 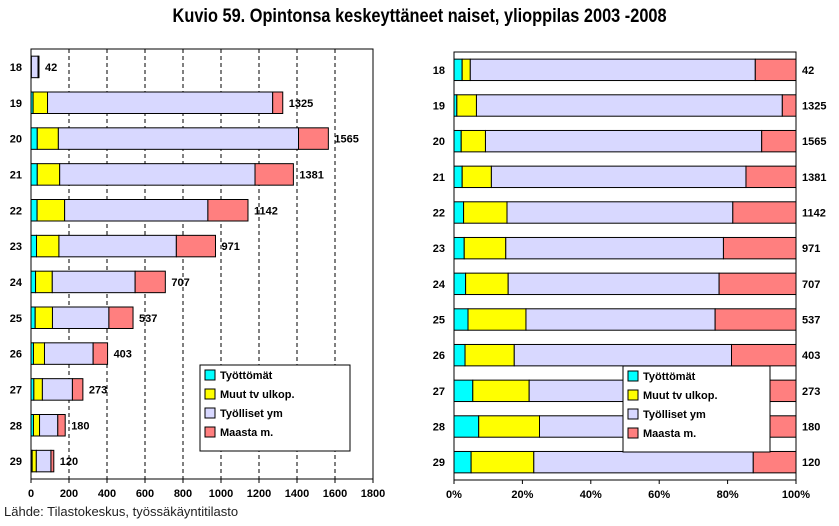 What do you see at coordinates (439, 463) in the screenshot?
I see `right-category-label: 29` at bounding box center [439, 463].